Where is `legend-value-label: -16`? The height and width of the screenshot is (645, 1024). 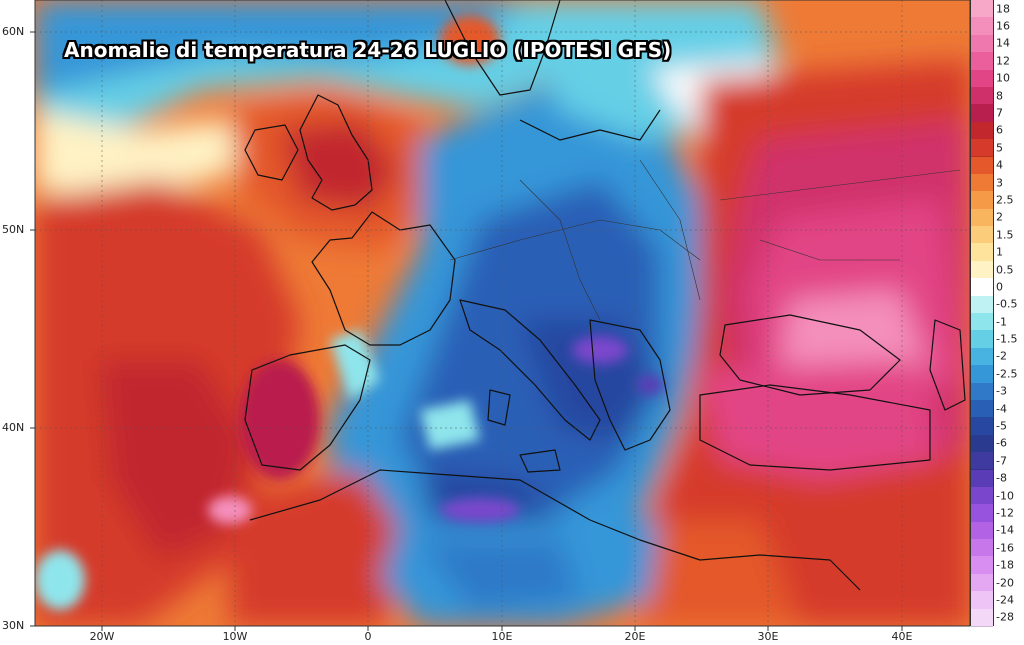
legend-value-label: -16 is located at coordinates (1005, 548).